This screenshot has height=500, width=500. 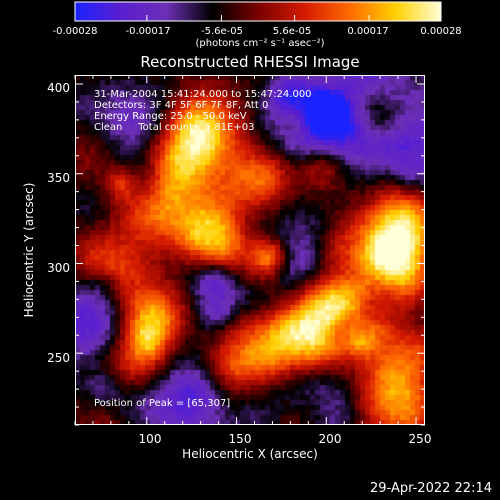 What do you see at coordinates (58, 268) in the screenshot?
I see `y-tick-label: 300` at bounding box center [58, 268].